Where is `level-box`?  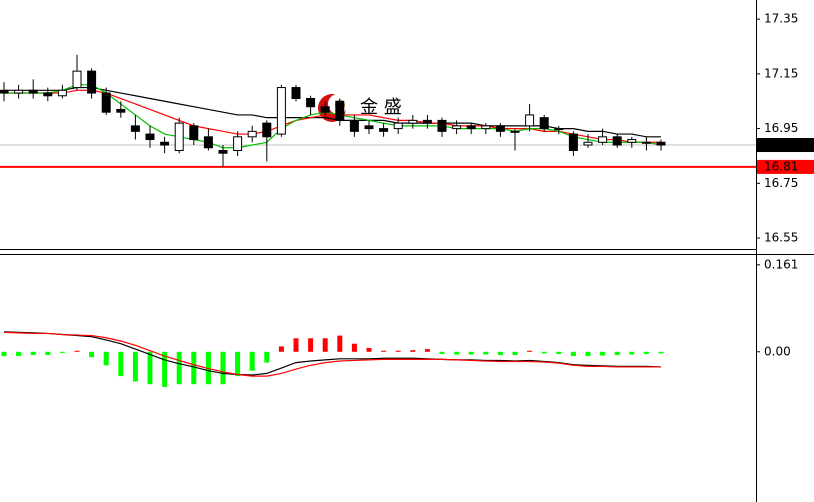
level-box is located at coordinates (785, 166).